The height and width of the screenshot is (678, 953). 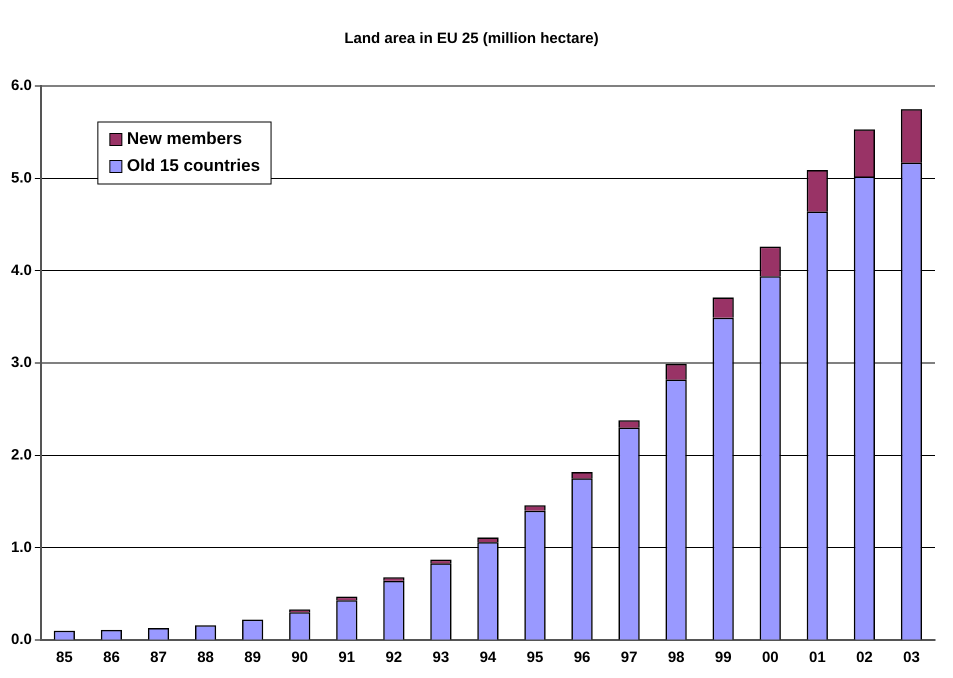 I want to click on x-tick-label: 94, so click(x=488, y=657).